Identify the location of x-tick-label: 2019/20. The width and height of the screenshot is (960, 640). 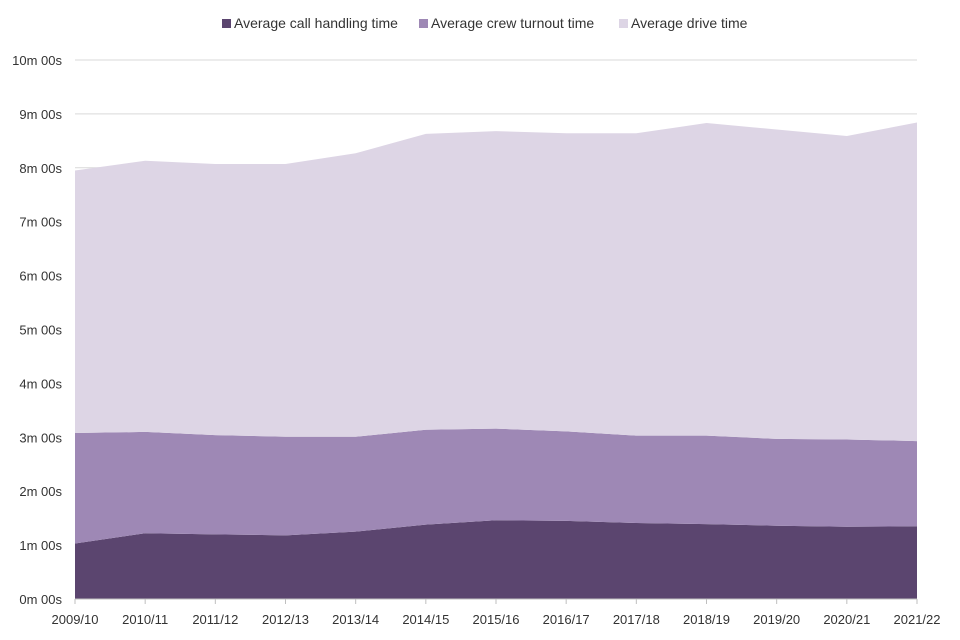
(776, 619).